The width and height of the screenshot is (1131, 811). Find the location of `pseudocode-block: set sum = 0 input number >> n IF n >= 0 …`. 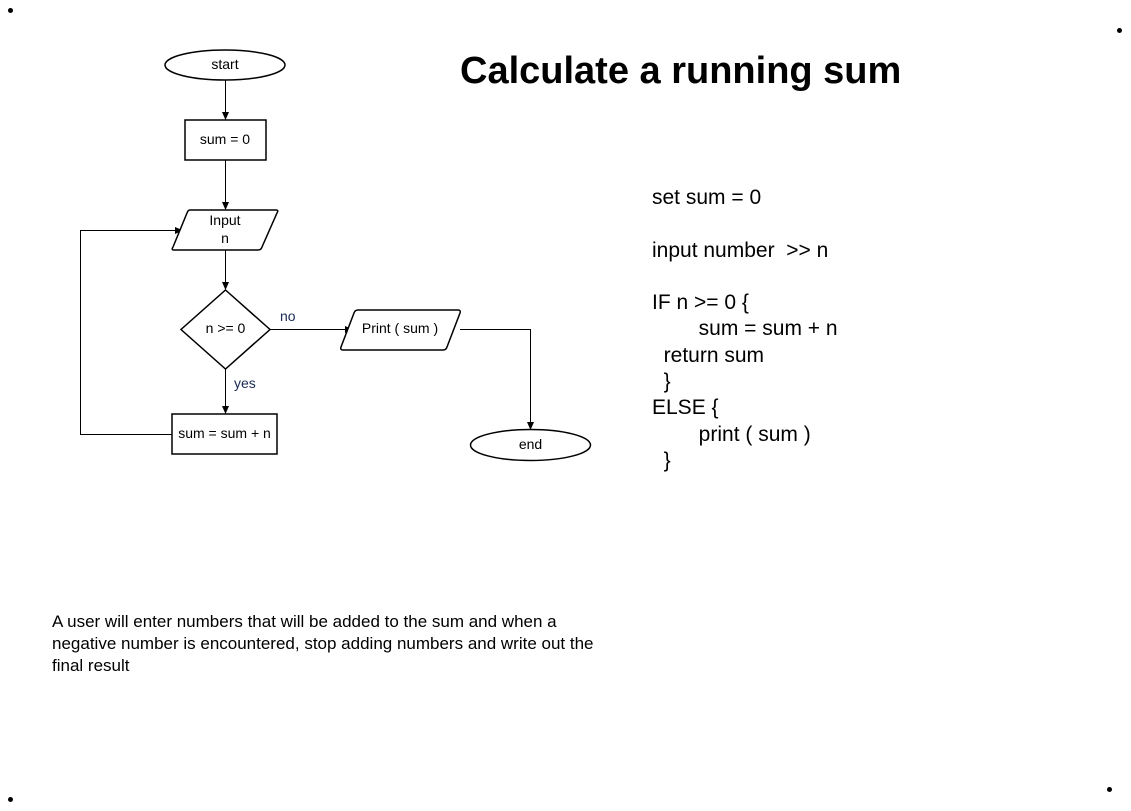

pseudocode-block: set sum = 0 input number >> n IF n >= 0 … is located at coordinates (745, 329).